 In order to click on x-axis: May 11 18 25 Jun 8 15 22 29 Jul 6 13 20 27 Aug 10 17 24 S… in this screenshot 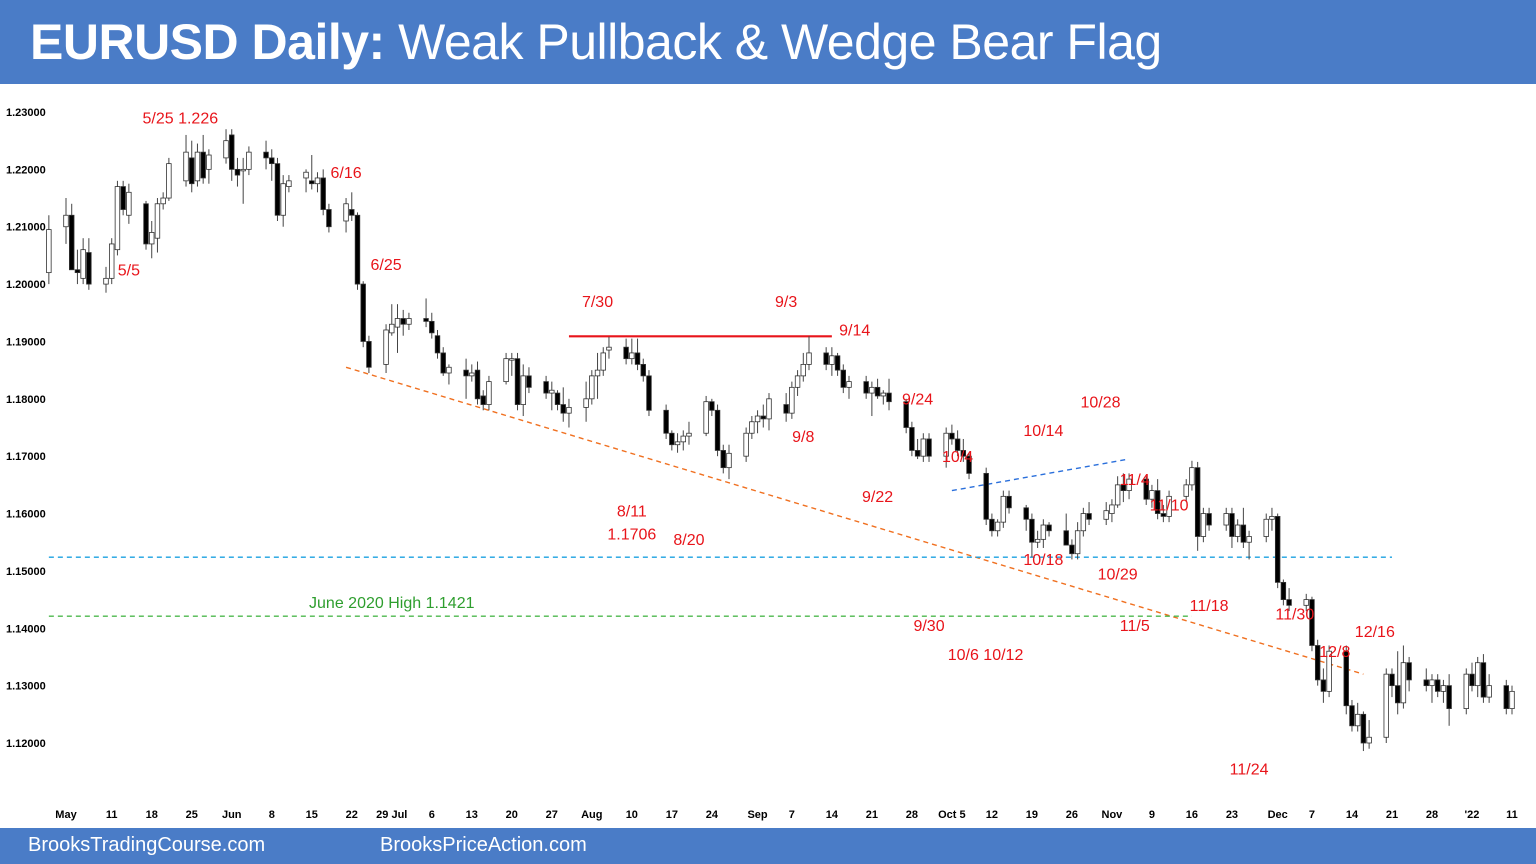, I will do `click(786, 815)`.